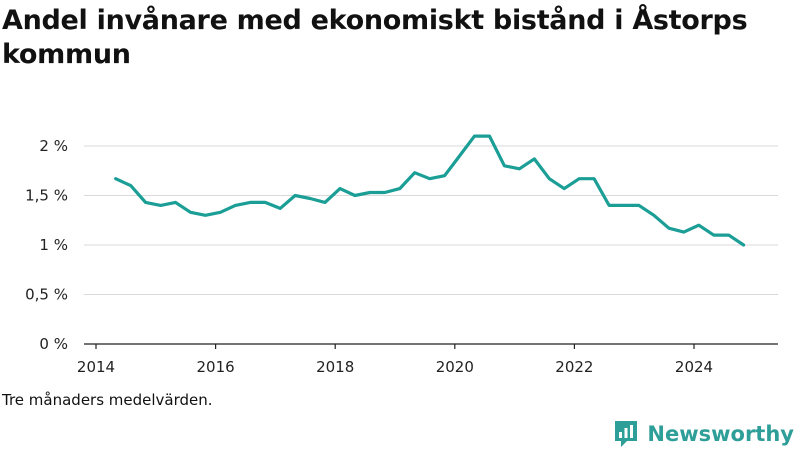 Image resolution: width=800 pixels, height=450 pixels. Describe the element at coordinates (53, 245) in the screenshot. I see `y-tick-label: 1 %` at that location.